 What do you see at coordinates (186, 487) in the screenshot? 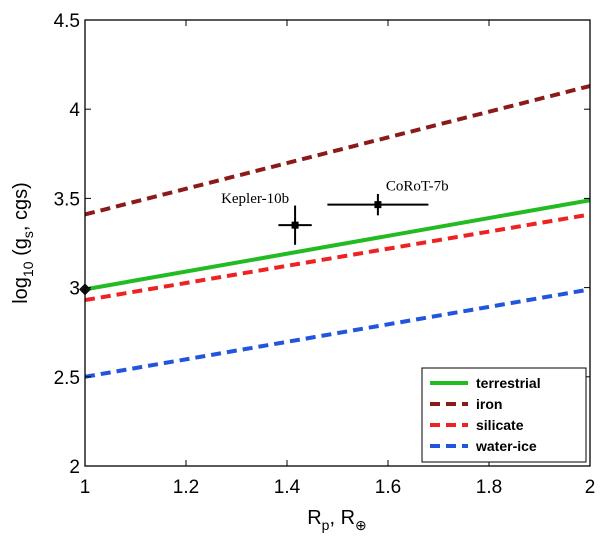
I see `x-tick-label: 1.2` at bounding box center [186, 487].